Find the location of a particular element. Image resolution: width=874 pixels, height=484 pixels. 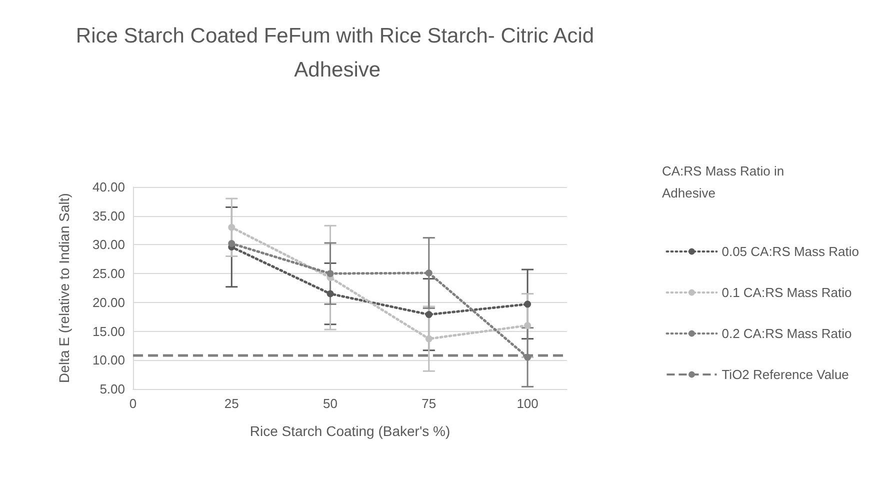

y-axis-title: Delta E (relative to Indian Salt) is located at coordinates (64, 288).